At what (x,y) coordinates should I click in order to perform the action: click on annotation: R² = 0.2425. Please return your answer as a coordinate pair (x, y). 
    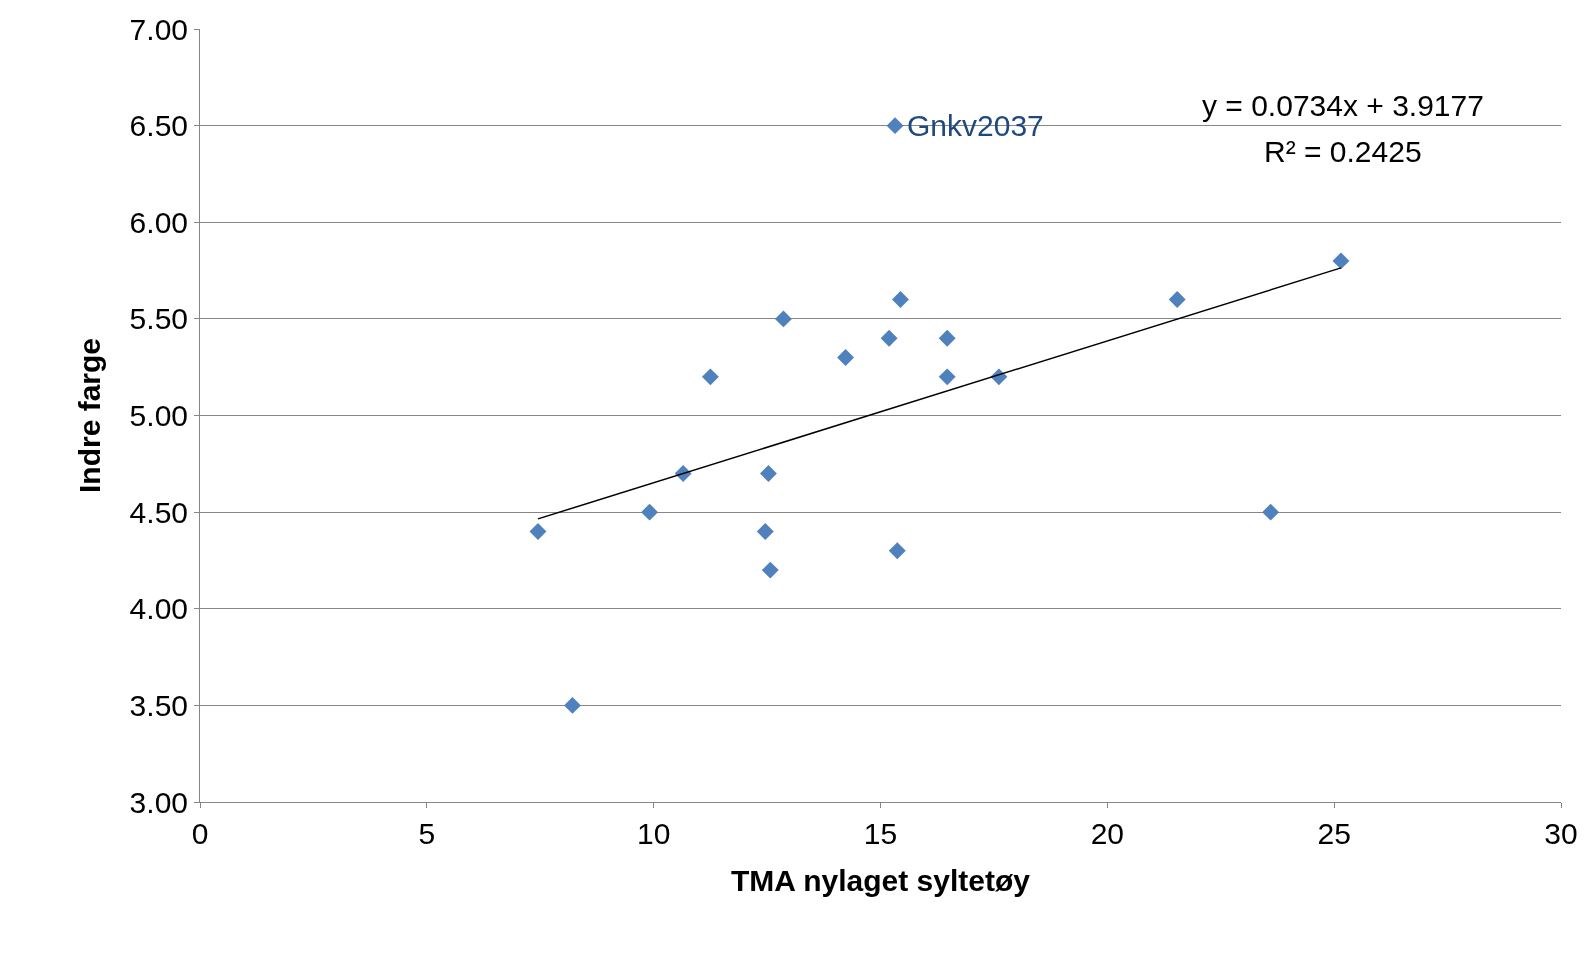
    Looking at the image, I should click on (1343, 151).